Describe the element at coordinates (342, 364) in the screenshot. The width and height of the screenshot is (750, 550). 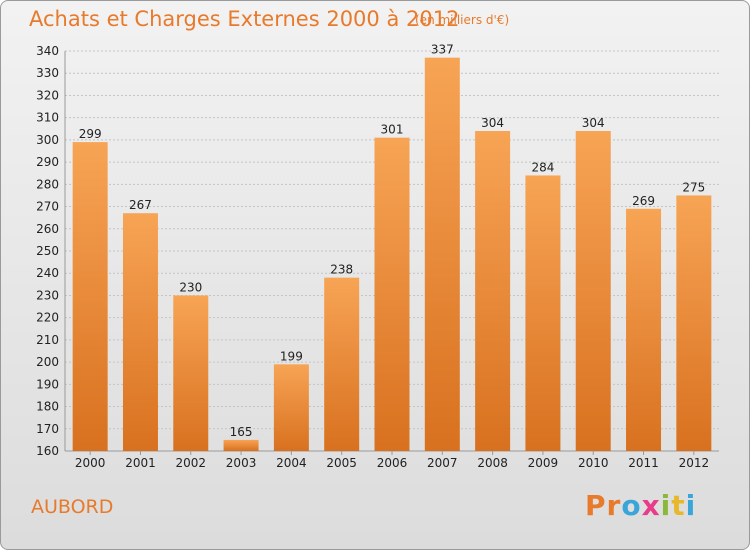
I see `bar-2005` at that location.